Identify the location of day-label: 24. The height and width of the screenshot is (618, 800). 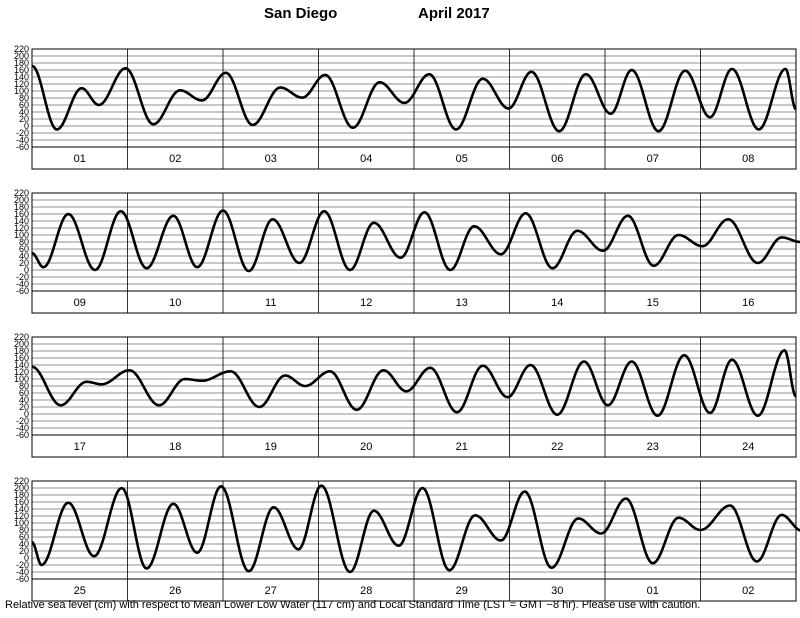
(748, 447).